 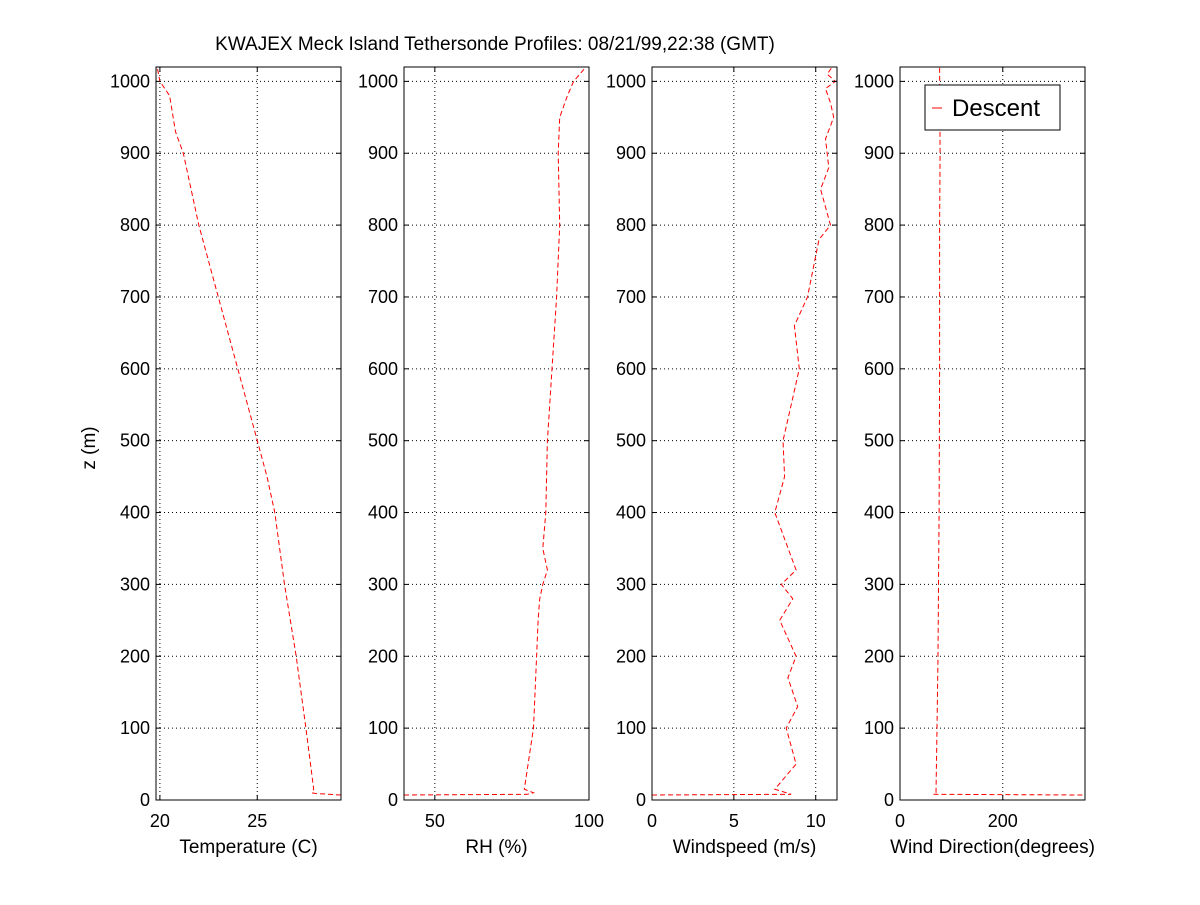 I want to click on x-tick-label: 10, so click(x=816, y=821).